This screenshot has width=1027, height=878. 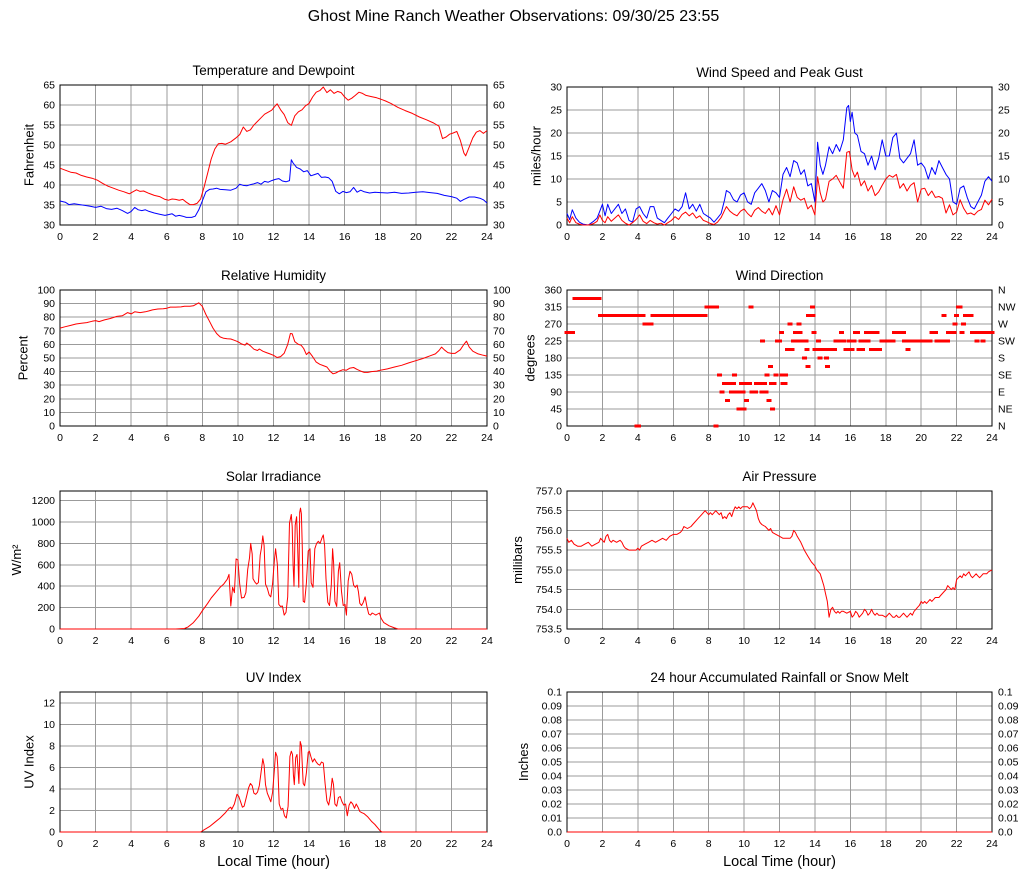 What do you see at coordinates (1008, 707) in the screenshot?
I see `right-tick-label: 0.09` at bounding box center [1008, 707].